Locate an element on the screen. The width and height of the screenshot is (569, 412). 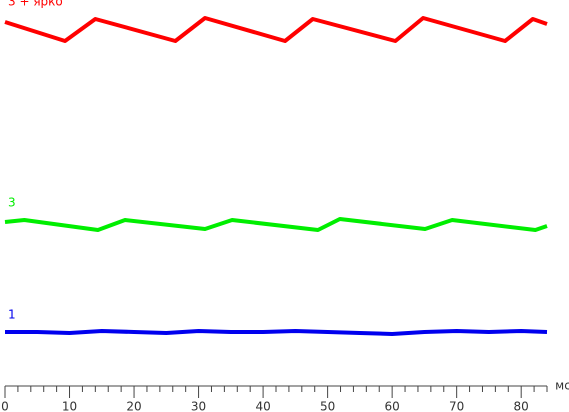
x-tick-label: 10 is located at coordinates (69, 406).